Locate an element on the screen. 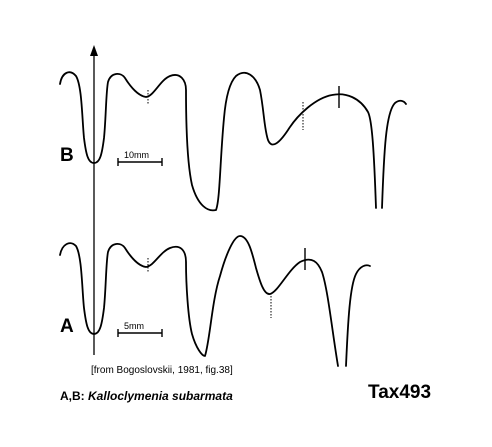 Image resolution: width=492 pixels, height=447 pixels. source-citation: [from Bogoslovskii, 1981, fig.38] is located at coordinates (162, 370).